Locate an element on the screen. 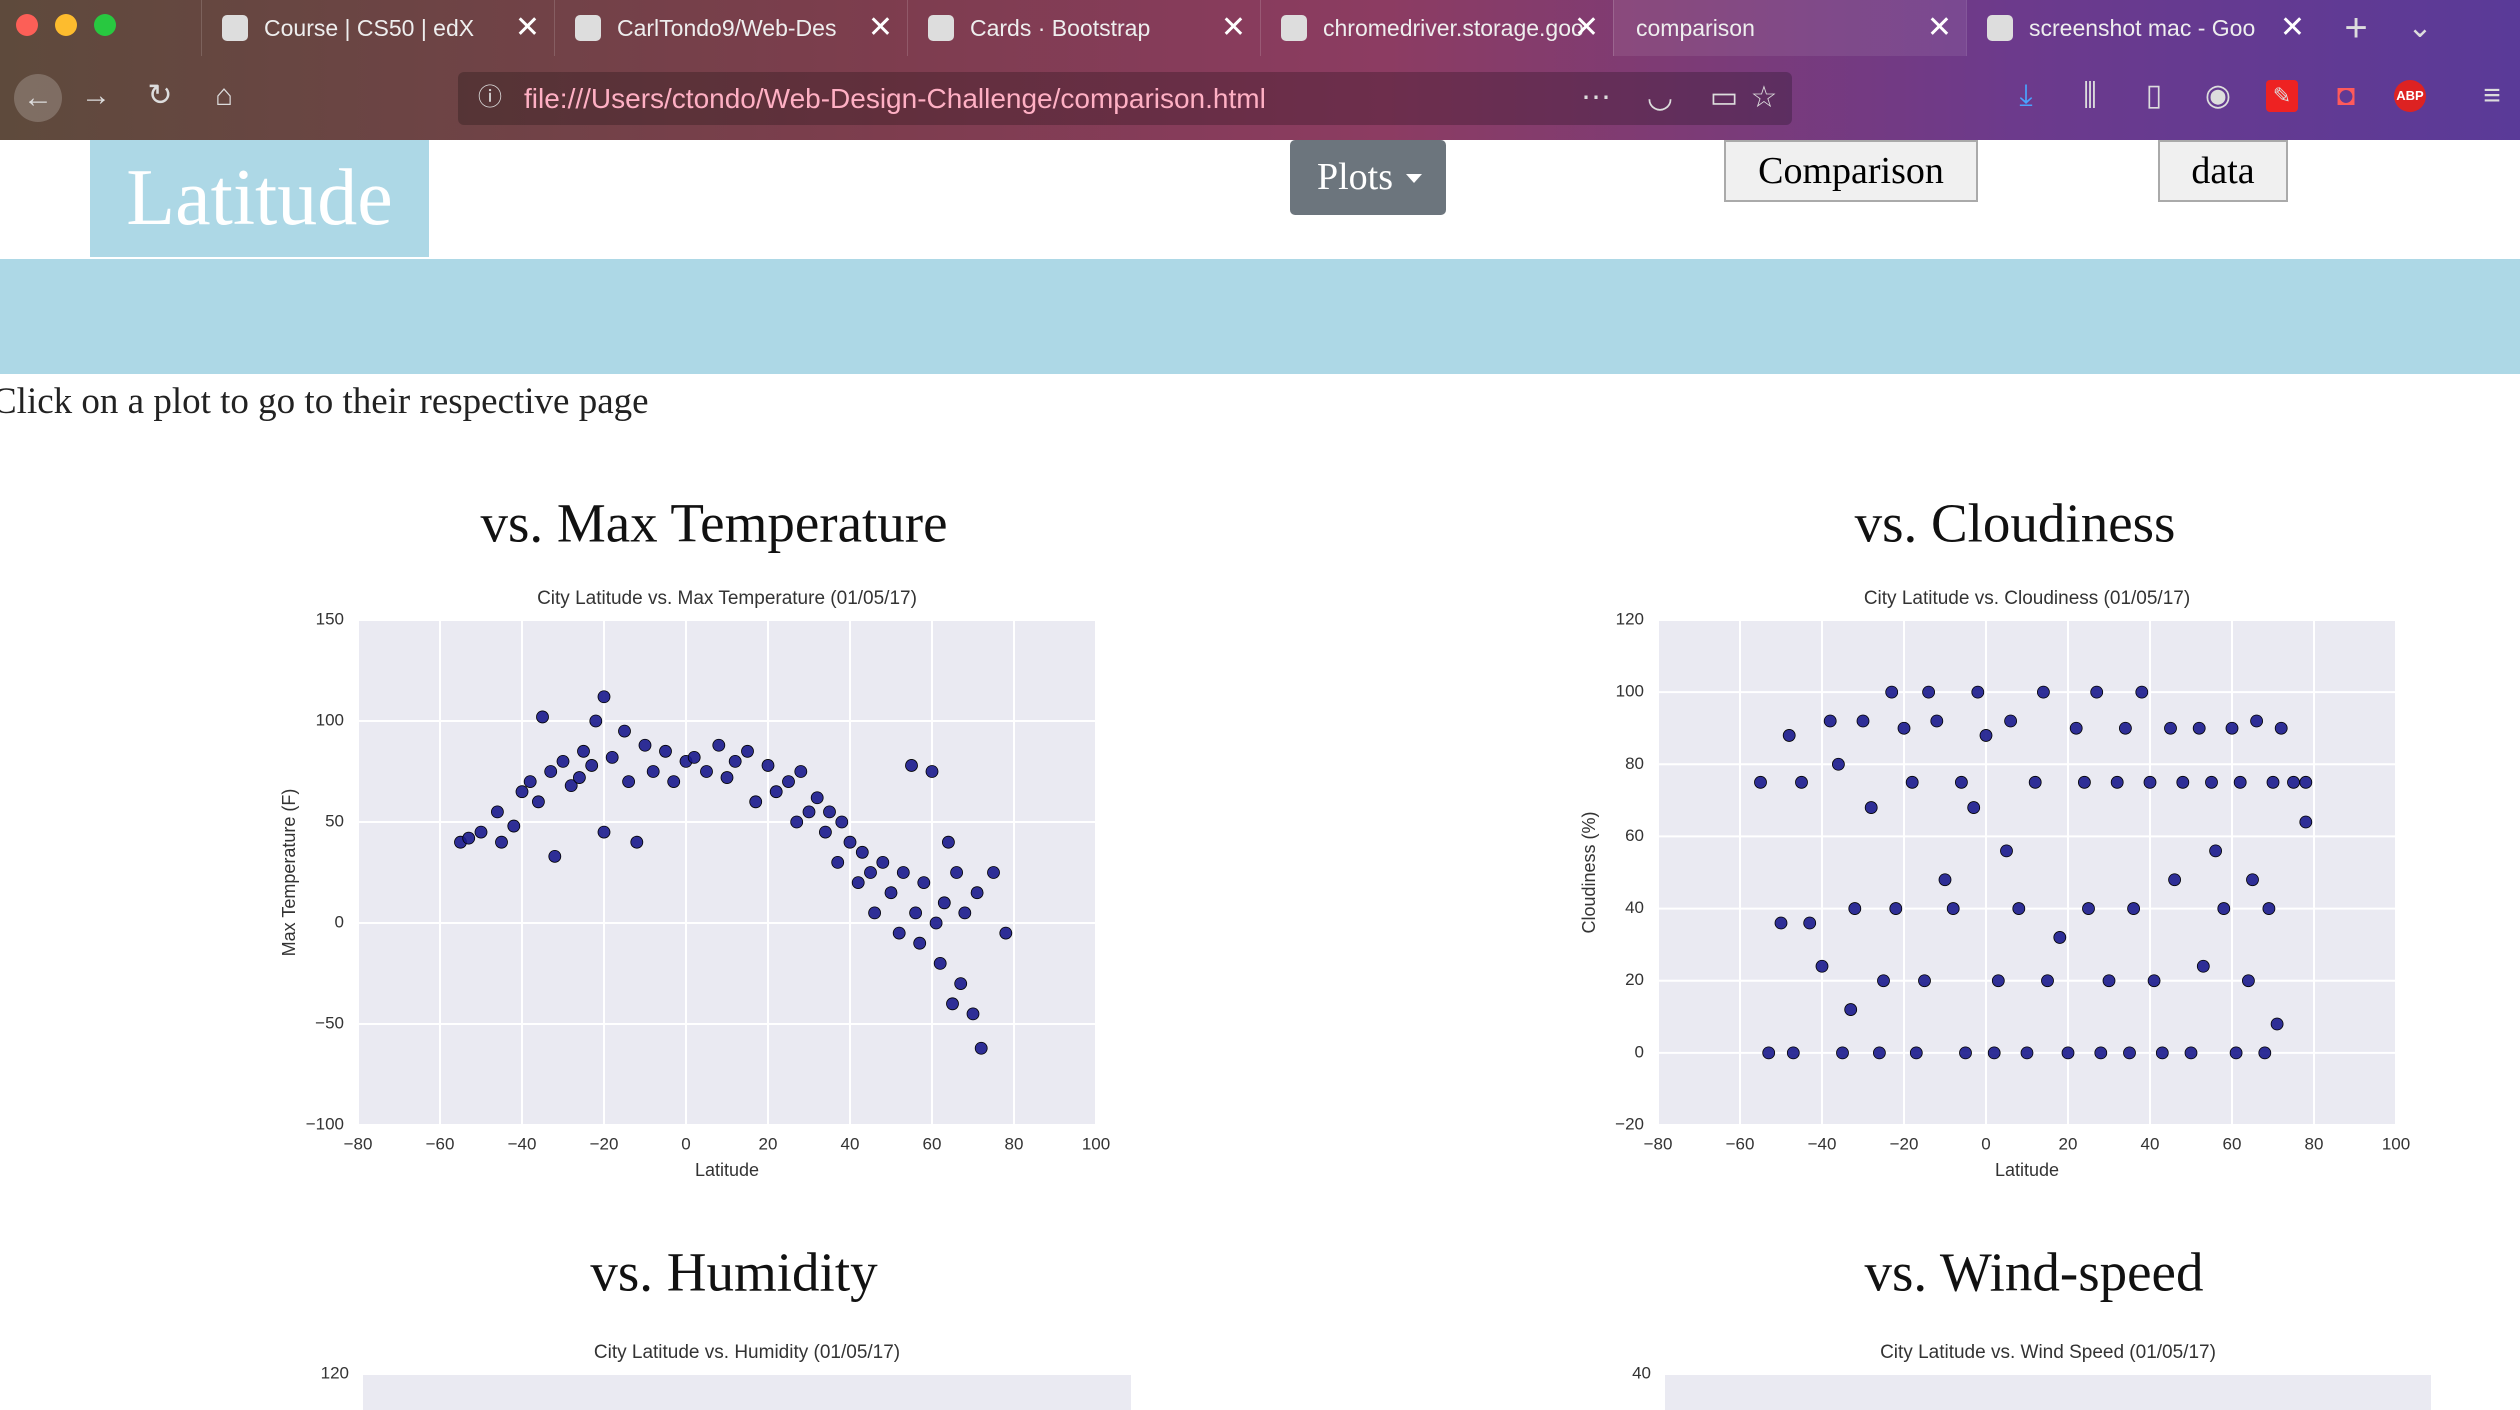 The height and width of the screenshot is (1410, 2520). y-axis-label: Cloudiness (%) is located at coordinates (1589, 872).